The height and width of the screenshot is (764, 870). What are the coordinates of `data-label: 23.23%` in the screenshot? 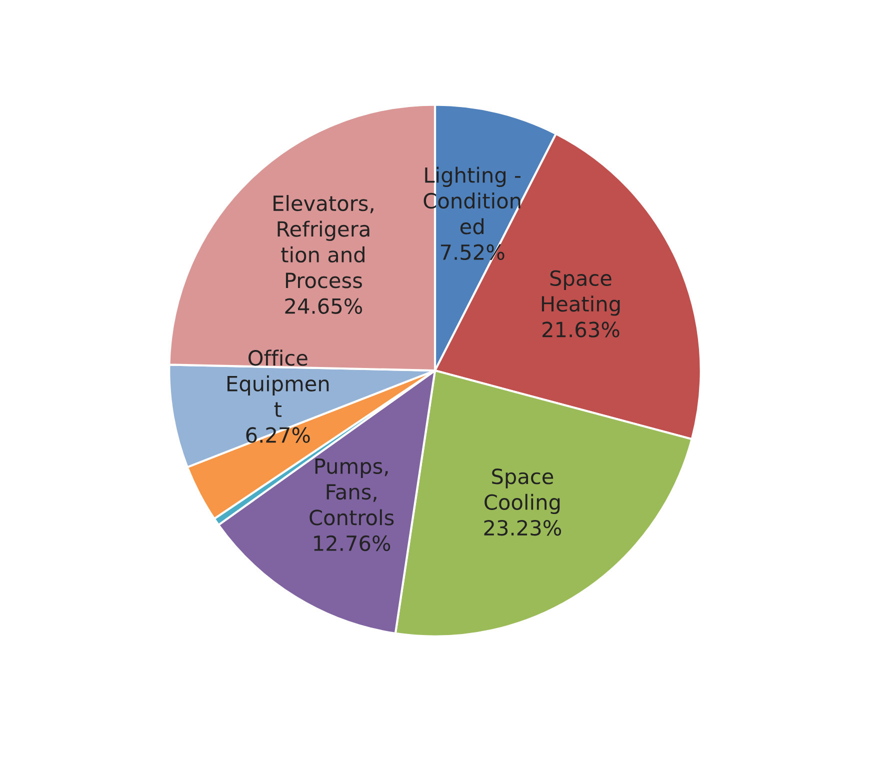 It's located at (523, 528).